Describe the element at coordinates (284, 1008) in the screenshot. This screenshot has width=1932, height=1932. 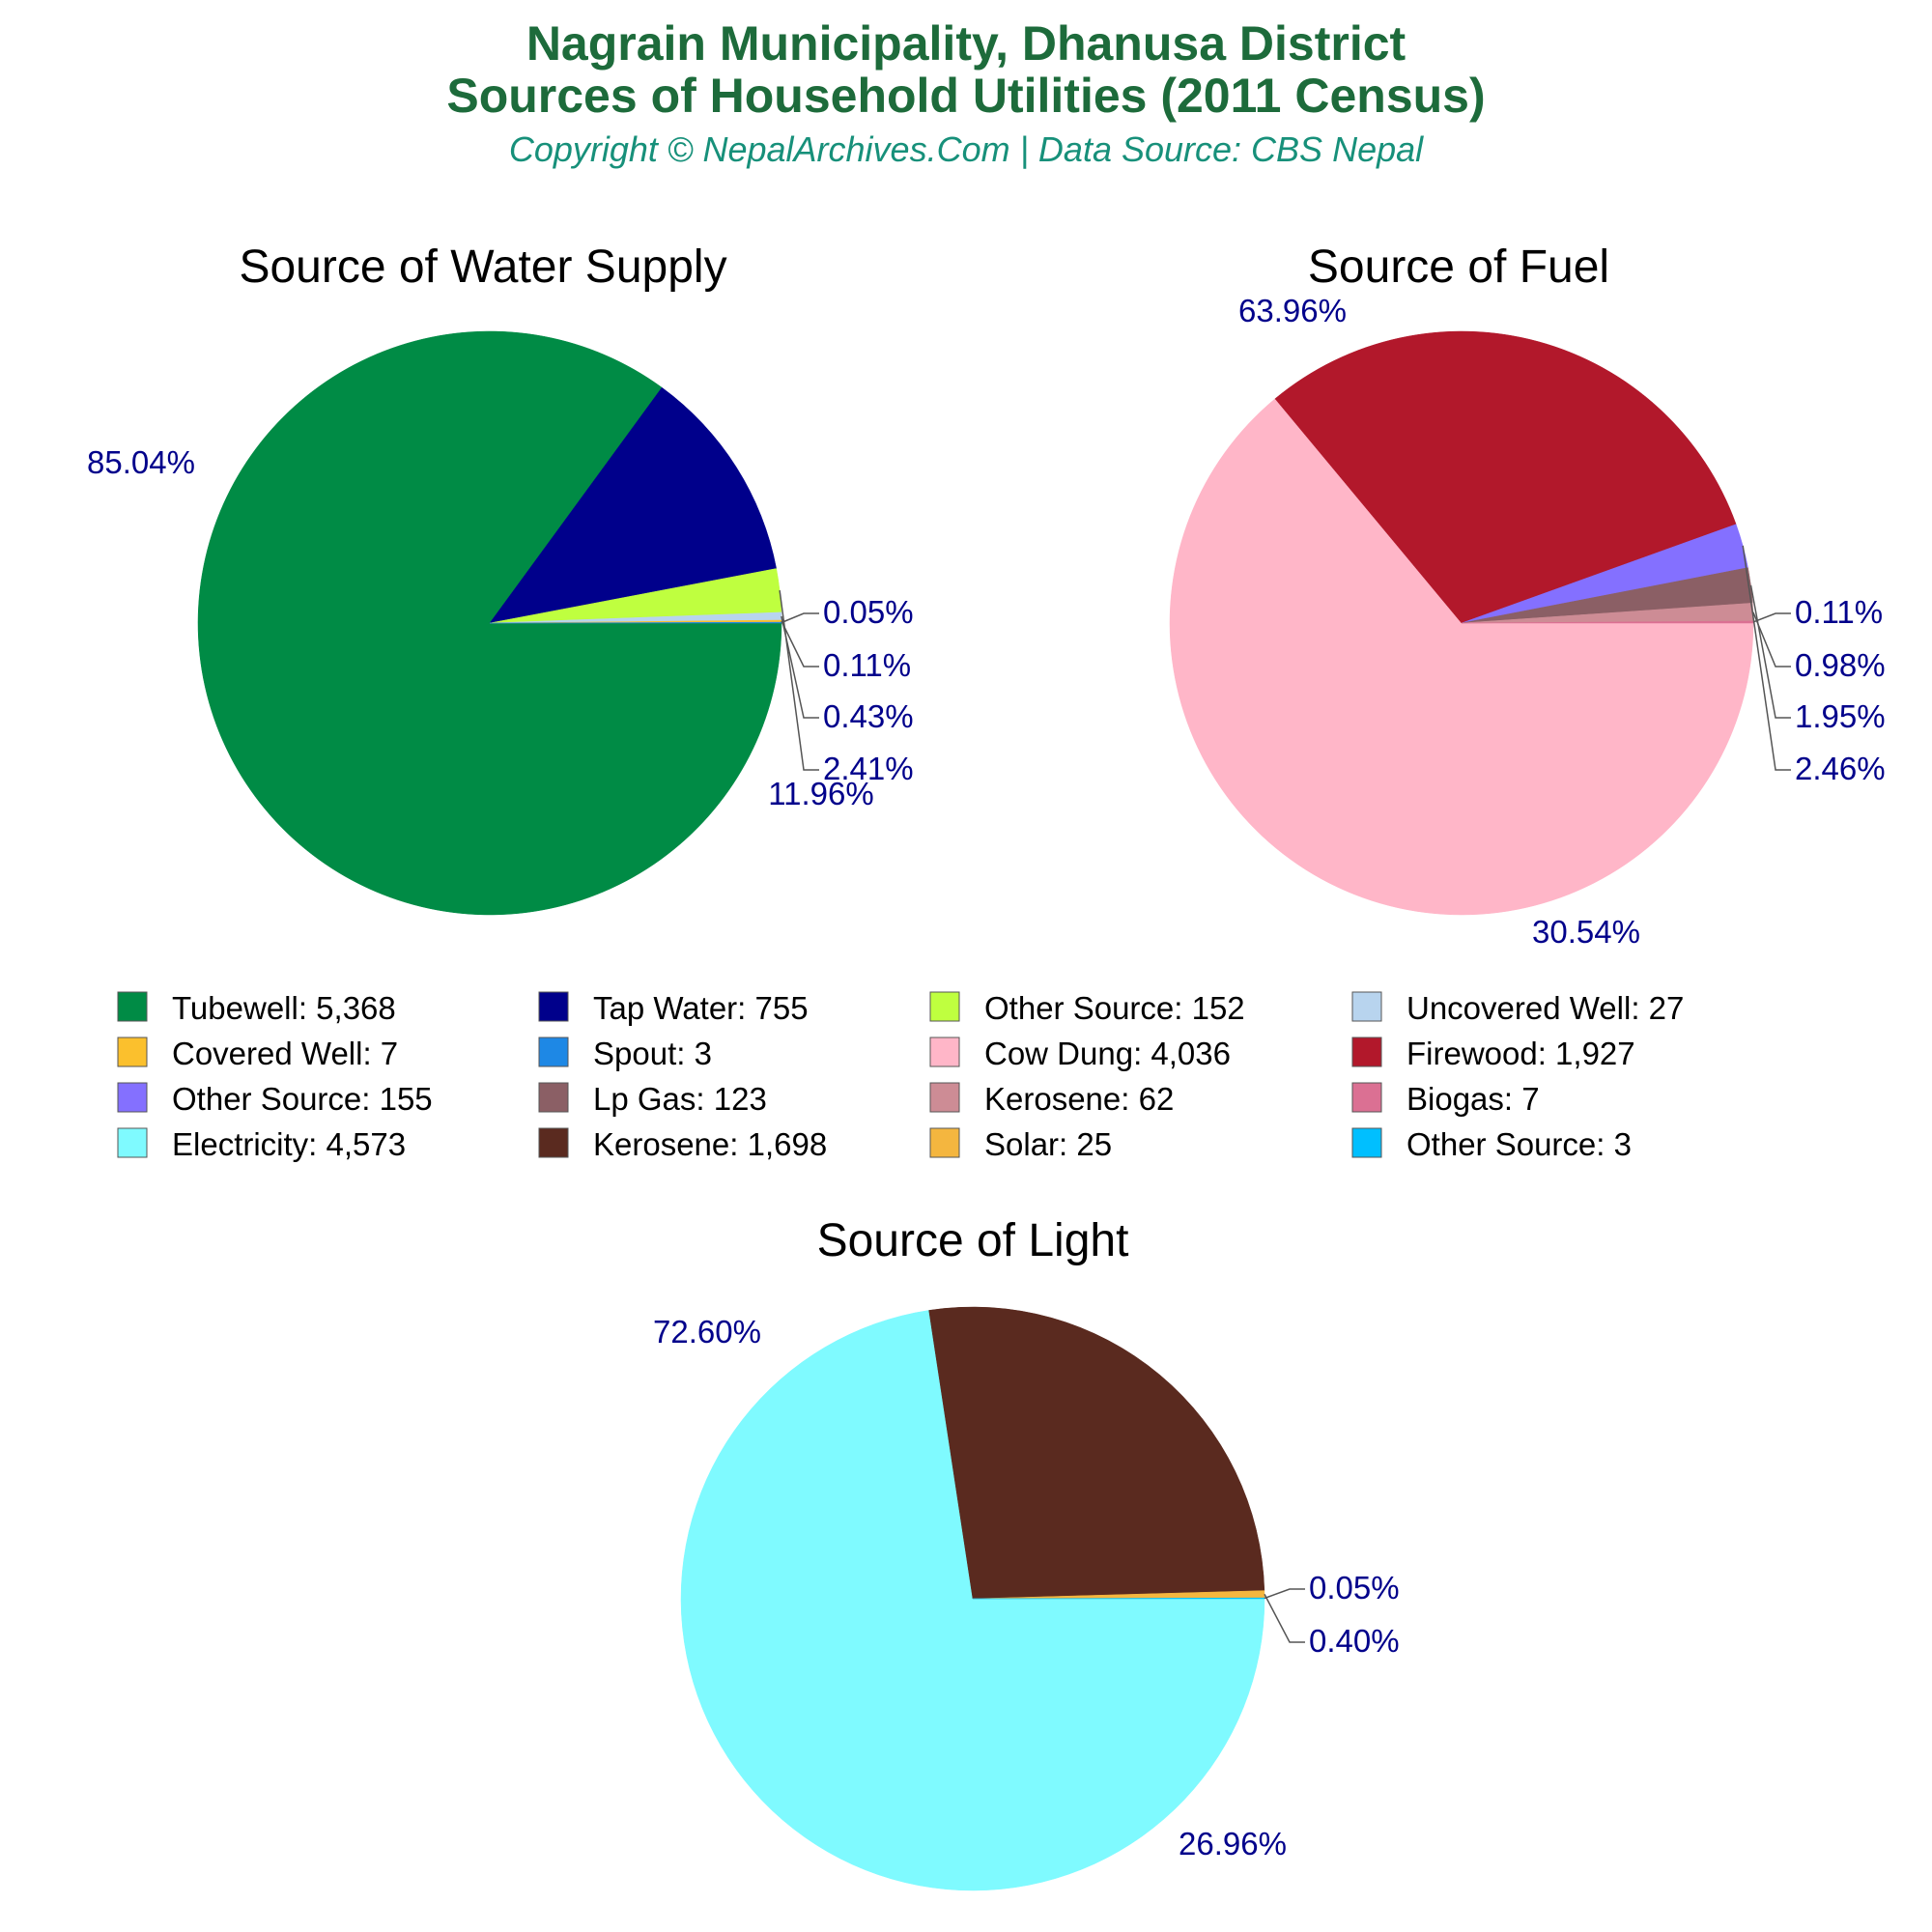
I see `legend-label: Tubewell: 5,368` at that location.